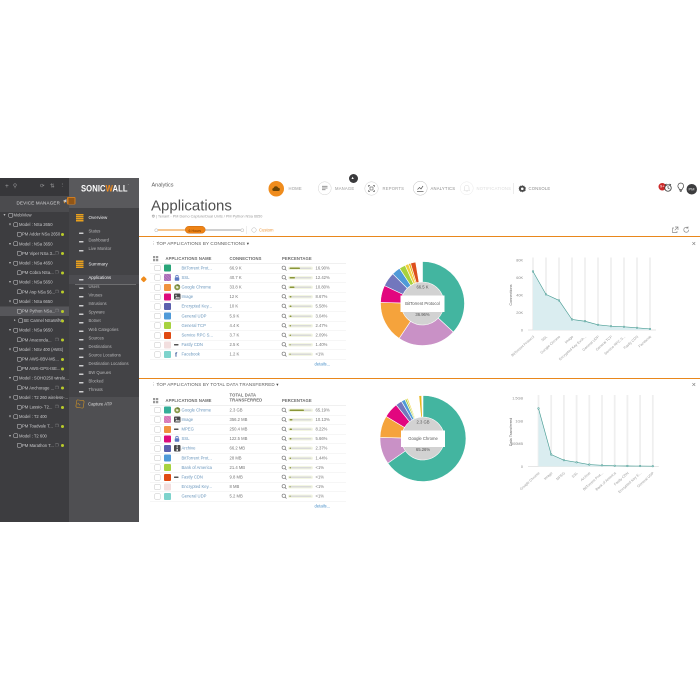 Image resolution: width=700 pixels, height=700 pixels. Describe the element at coordinates (423, 449) in the screenshot. I see `svg-text: 65.26%` at that location.